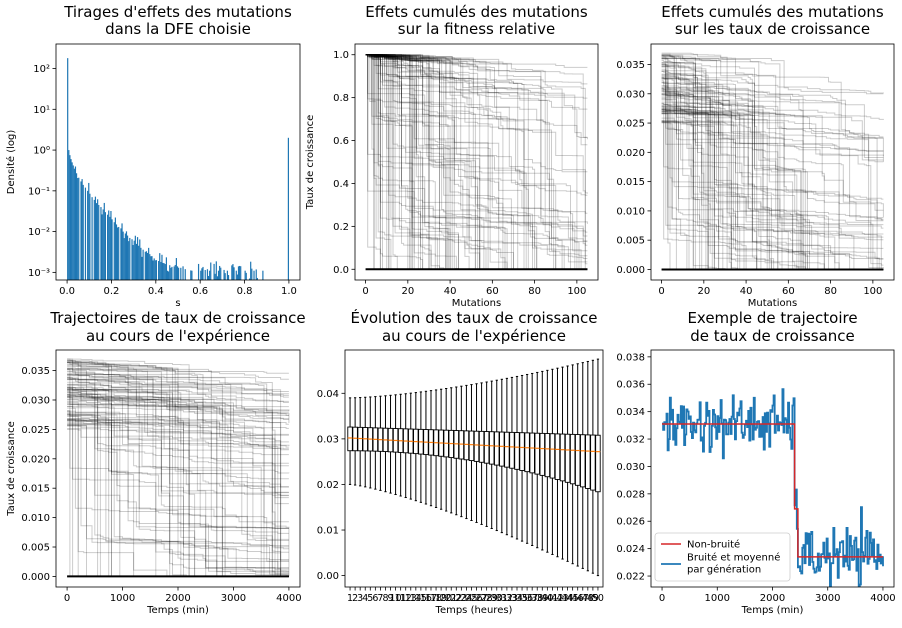 The width and height of the screenshot is (902, 628). Describe the element at coordinates (177, 610) in the screenshot. I see `x-axis-label: Temps (min)` at that location.